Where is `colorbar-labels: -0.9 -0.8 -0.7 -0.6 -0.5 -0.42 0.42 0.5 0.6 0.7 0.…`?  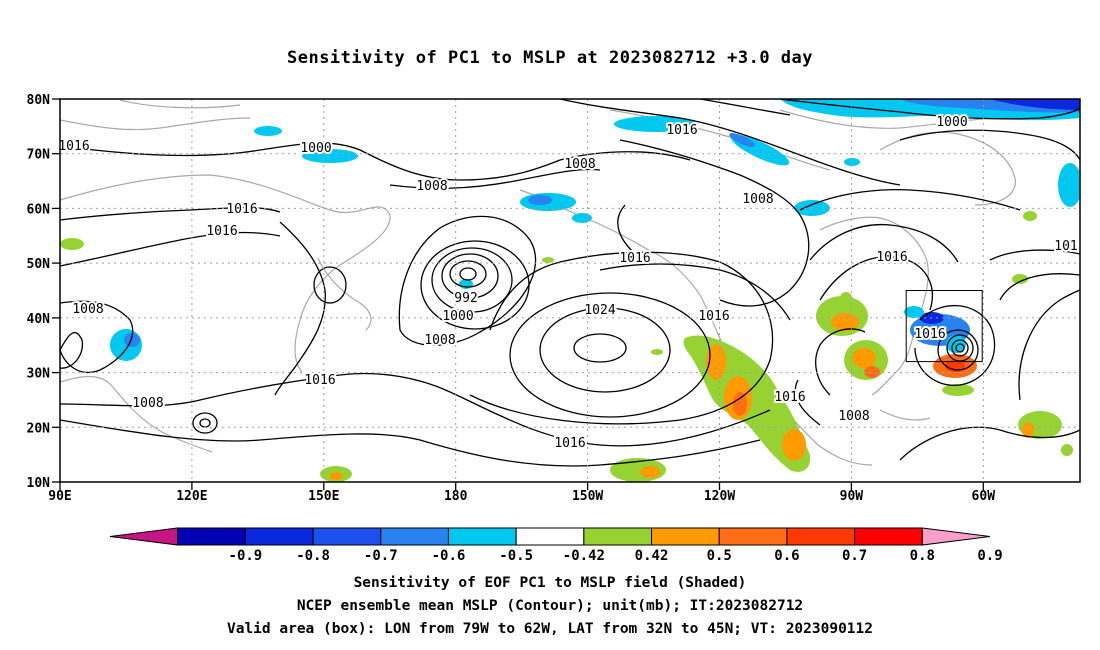 colorbar-labels: -0.9 -0.8 -0.7 -0.6 -0.5 -0.42 0.42 0.5 0.6 0.7 0.… is located at coordinates (616, 556).